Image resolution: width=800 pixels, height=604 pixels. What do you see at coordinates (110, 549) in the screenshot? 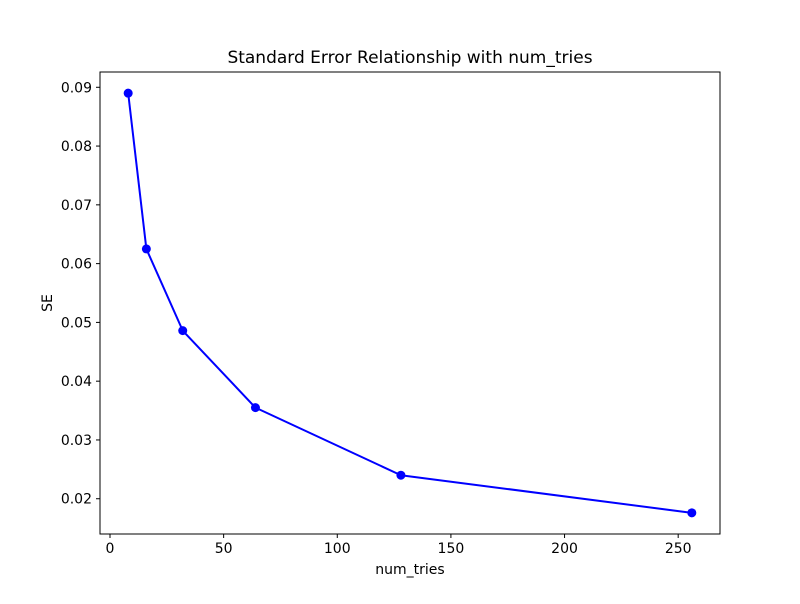
I see `x-tick-label: 0` at bounding box center [110, 549].